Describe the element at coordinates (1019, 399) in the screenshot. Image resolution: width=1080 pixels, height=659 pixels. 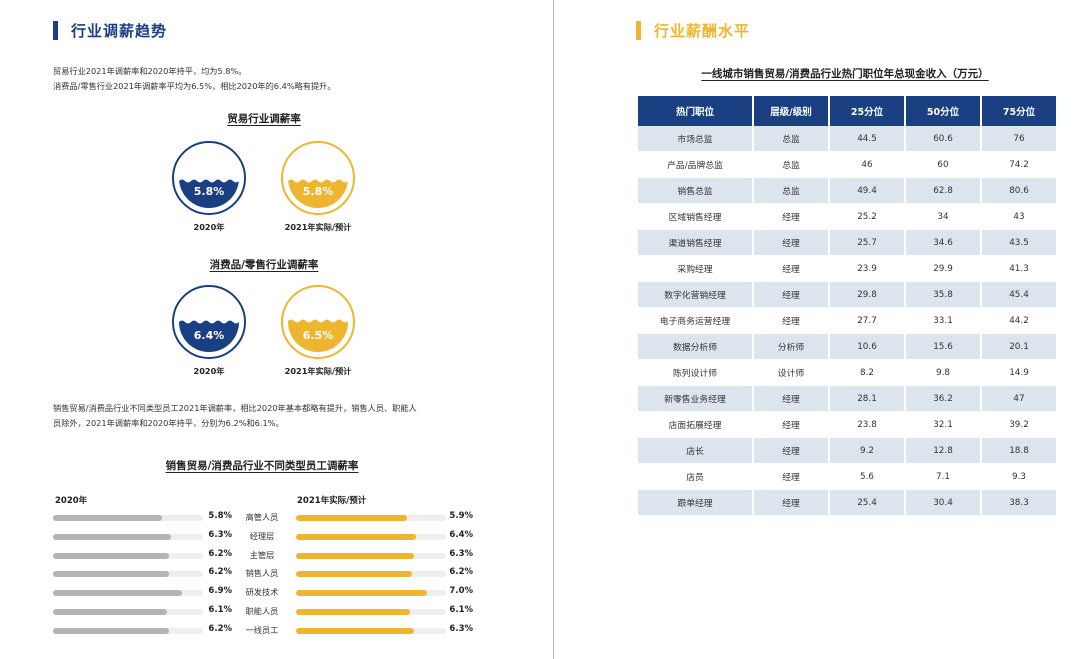
I see `cell-p75: 47` at that location.